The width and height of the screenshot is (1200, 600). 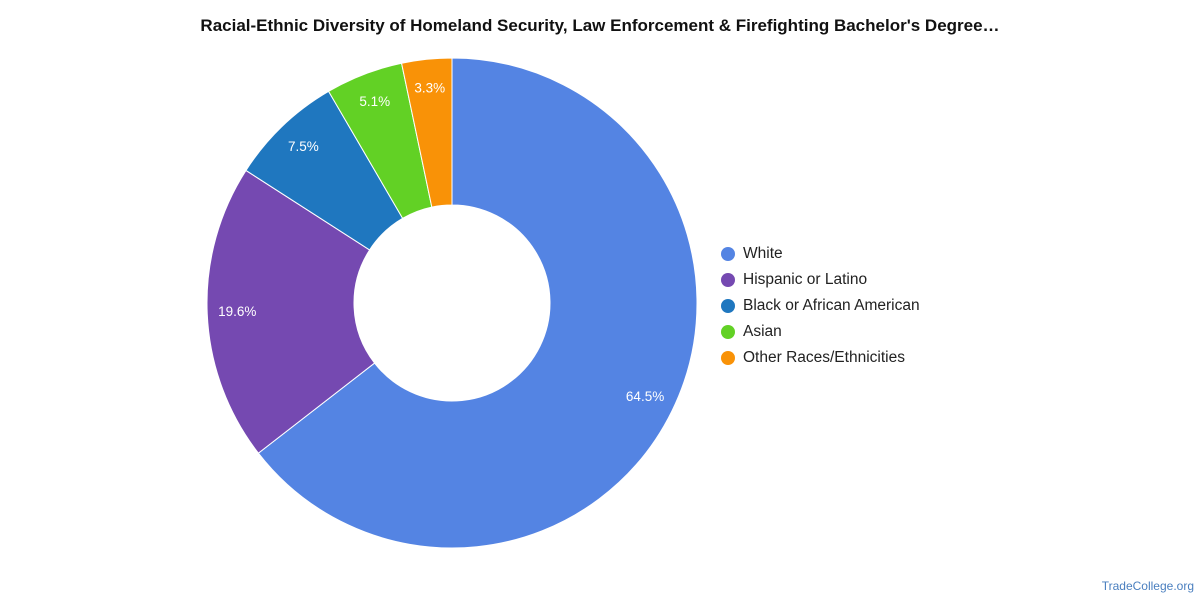 I want to click on legend-item-black-or-african-american: Black or African American, so click(x=820, y=306).